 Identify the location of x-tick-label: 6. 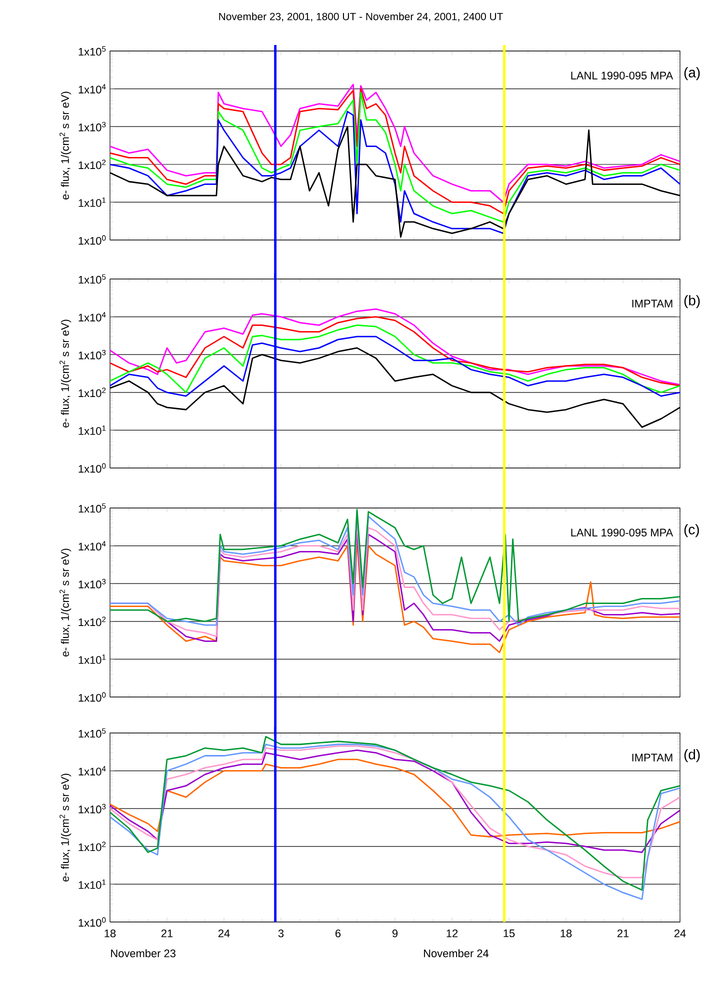
(338, 934).